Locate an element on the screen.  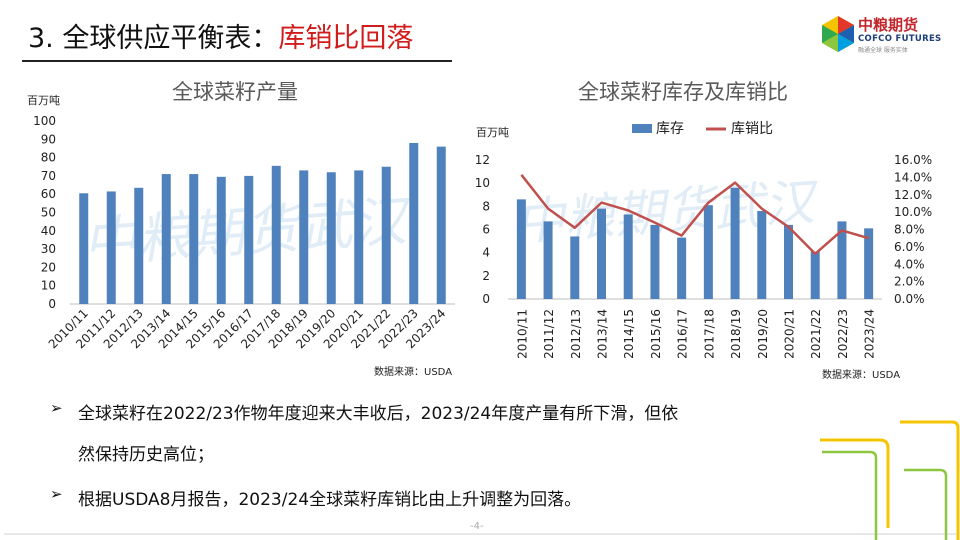
bullet-1-line-2: 然保持历史高位； is located at coordinates (146, 455).